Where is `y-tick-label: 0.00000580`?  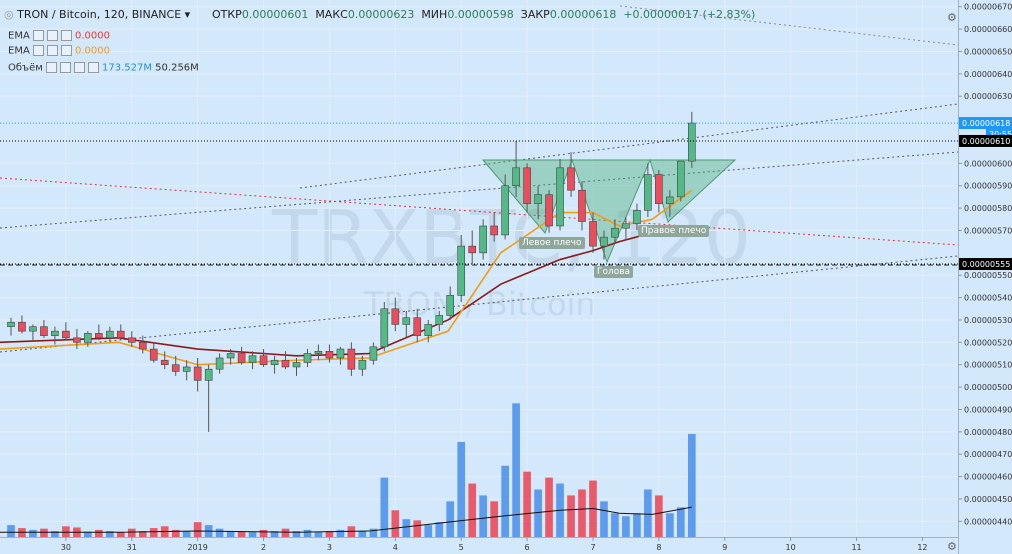
y-tick-label: 0.00000580 is located at coordinates (988, 208).